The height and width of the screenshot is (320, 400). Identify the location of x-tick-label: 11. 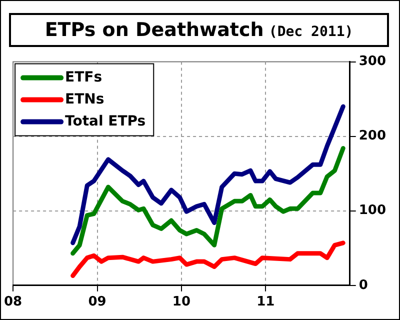
(265, 302).